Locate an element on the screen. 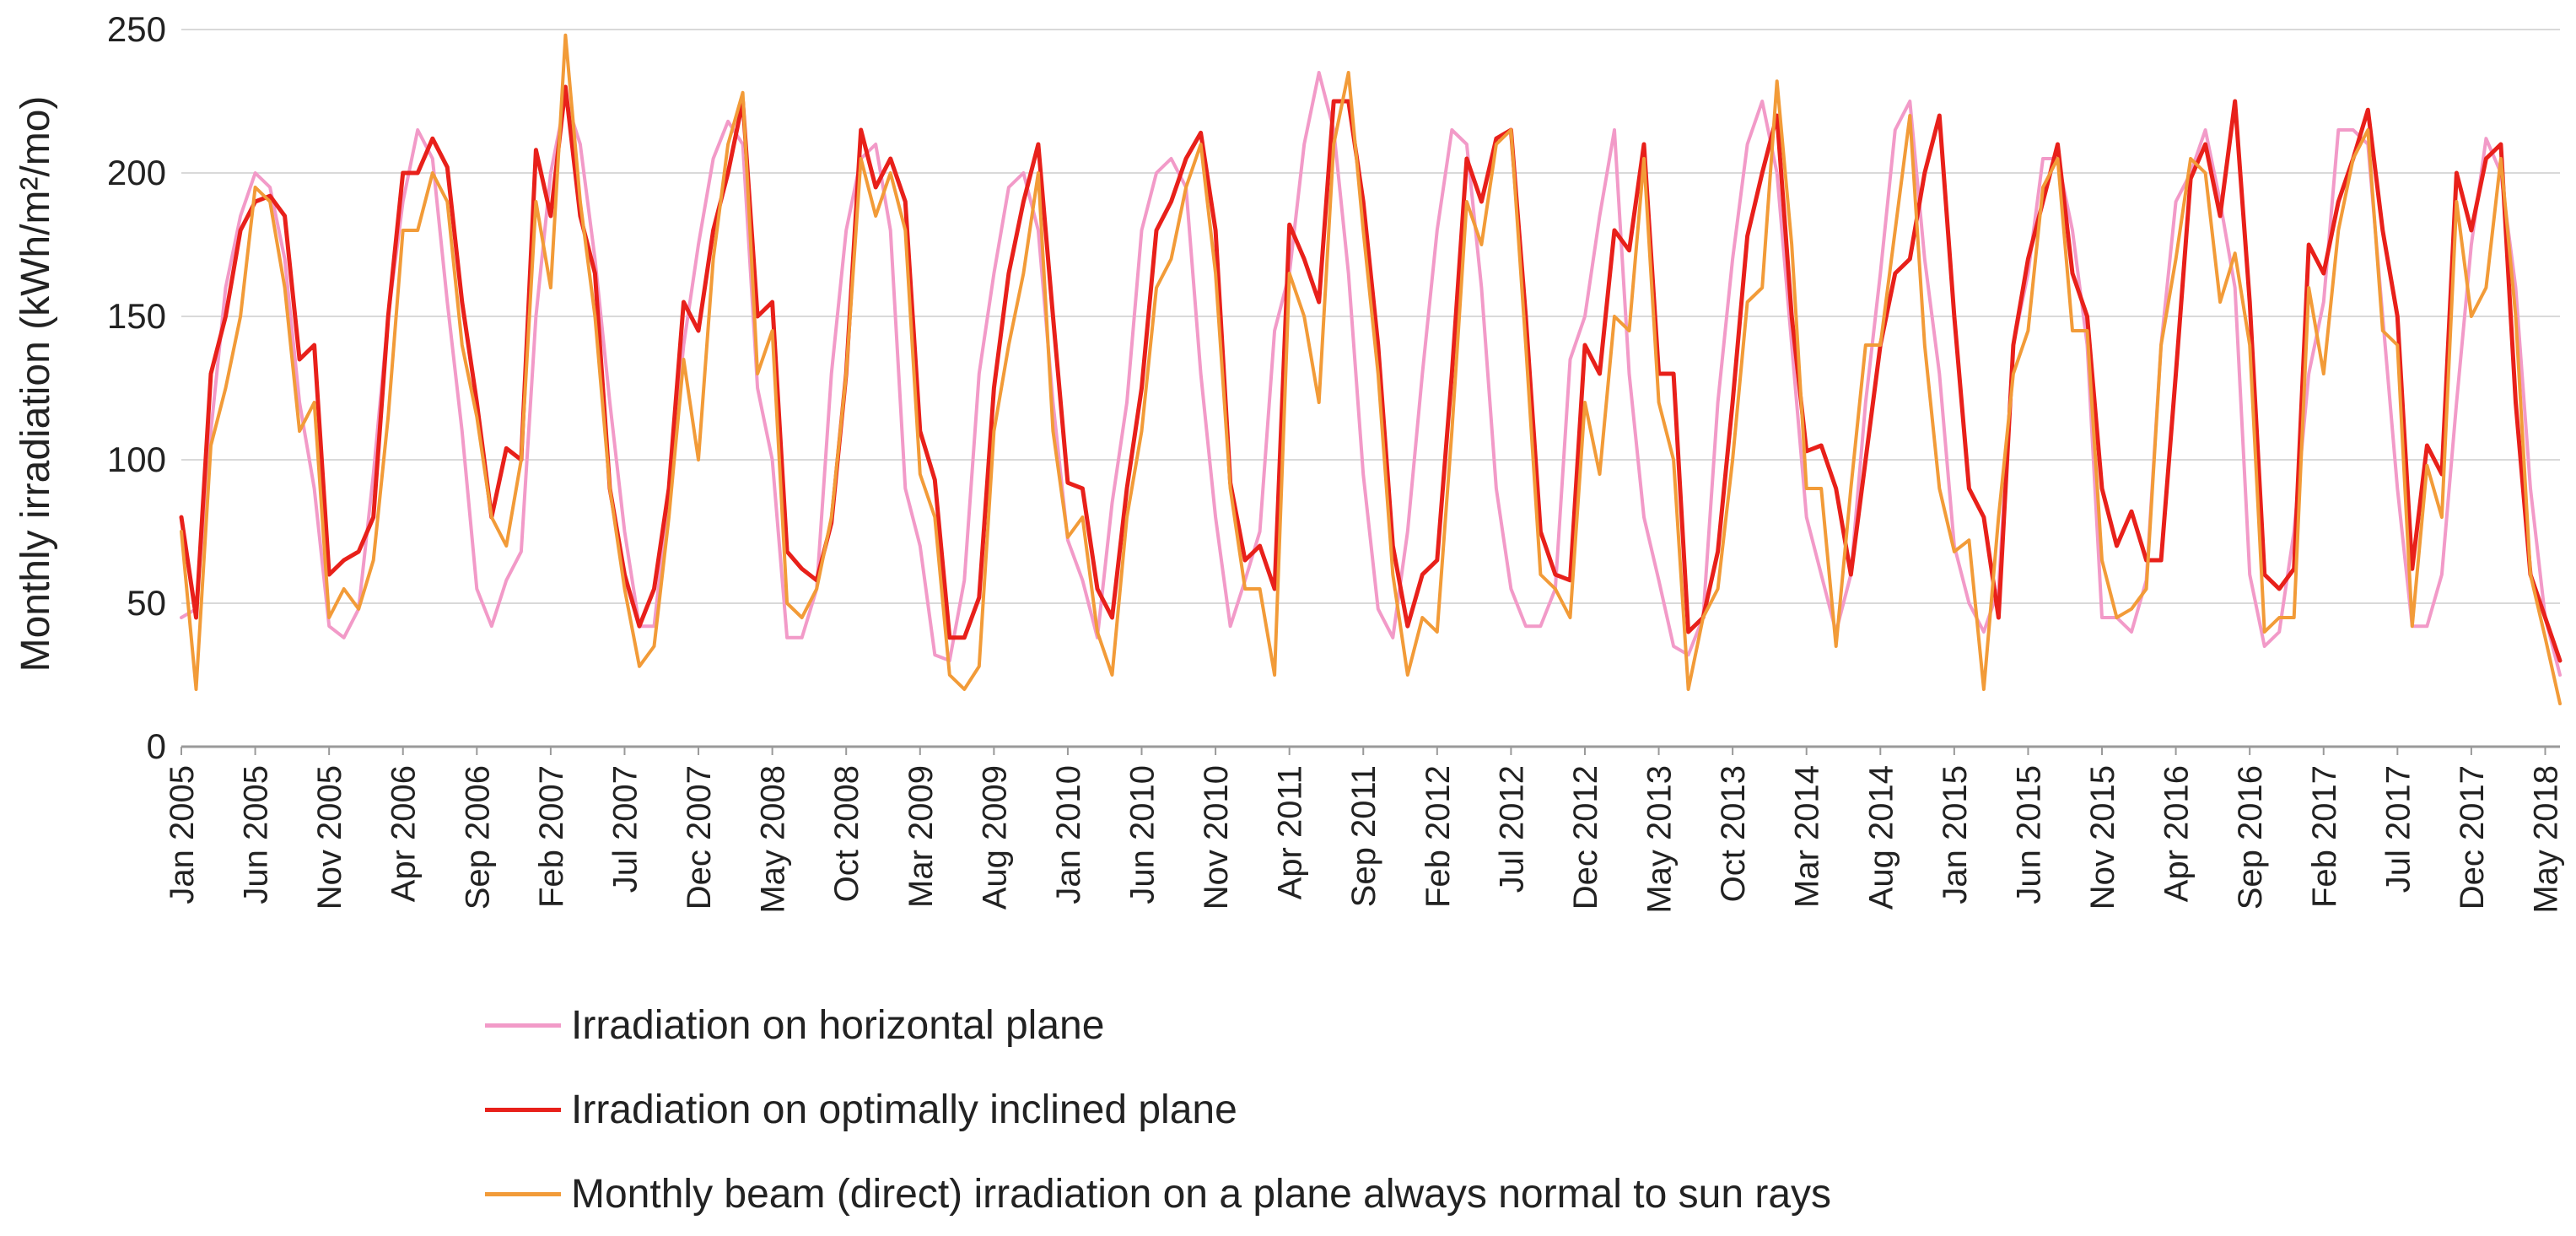 This screenshot has width=2576, height=1236. y-tick-label: 100 is located at coordinates (136, 459).